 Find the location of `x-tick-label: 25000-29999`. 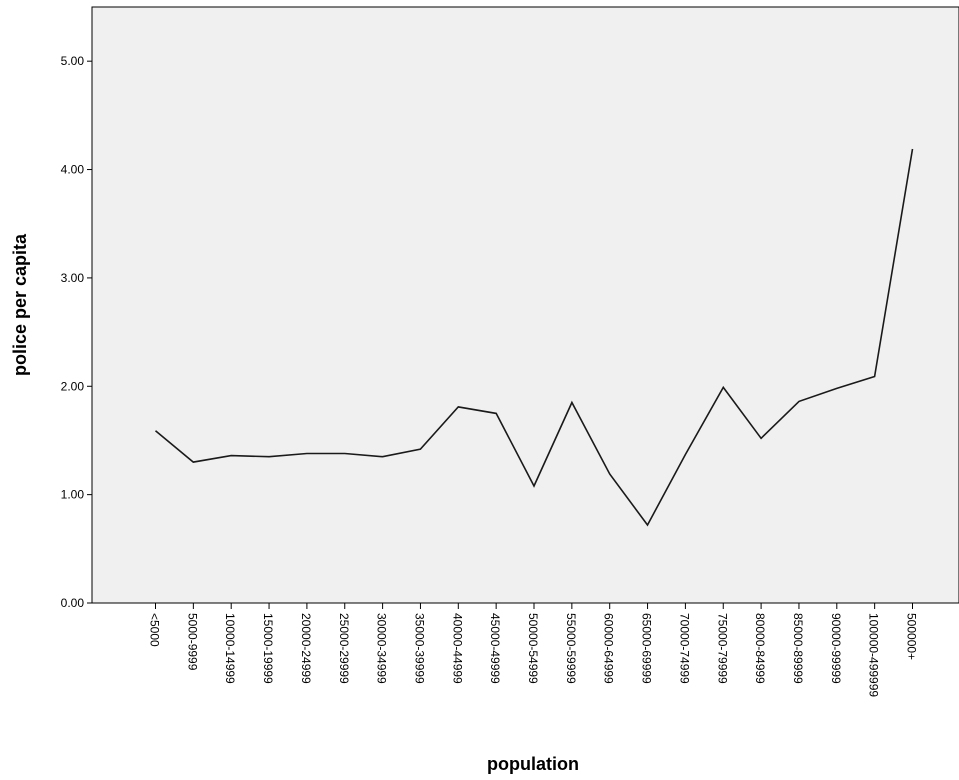

x-tick-label: 25000-29999 is located at coordinates (344, 648).